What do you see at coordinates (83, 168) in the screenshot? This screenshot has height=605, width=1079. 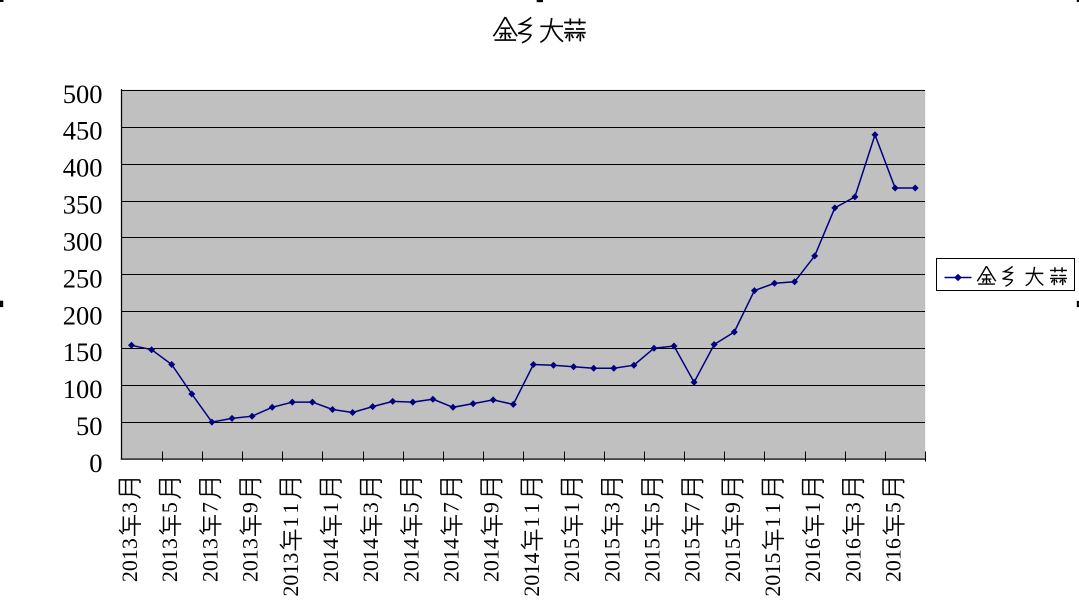 I see `svg-text: 400` at bounding box center [83, 168].